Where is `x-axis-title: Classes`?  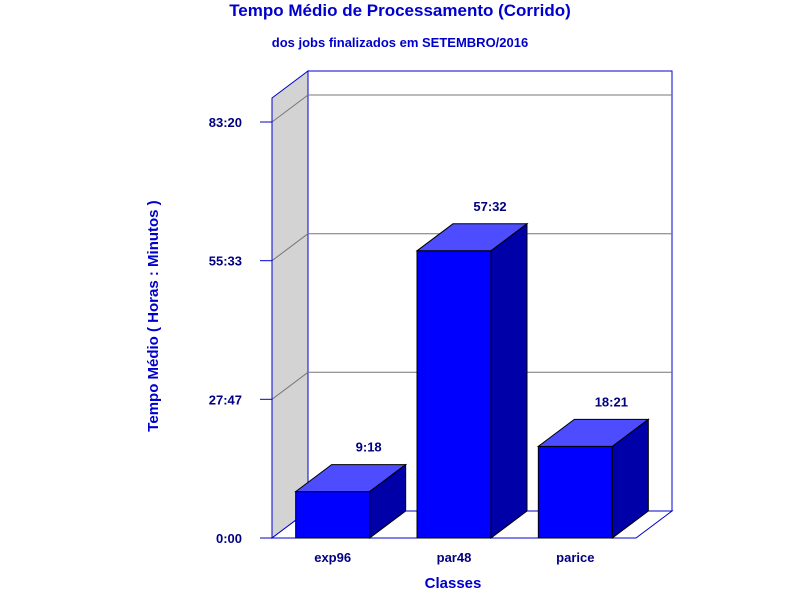
x-axis-title: Classes is located at coordinates (453, 583).